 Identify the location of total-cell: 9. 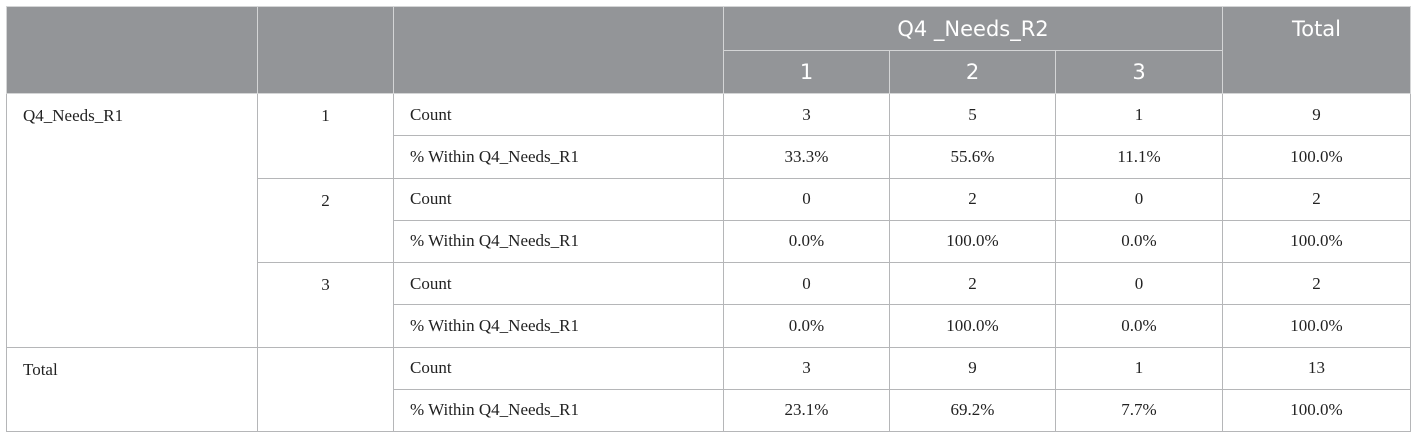
(1316, 114).